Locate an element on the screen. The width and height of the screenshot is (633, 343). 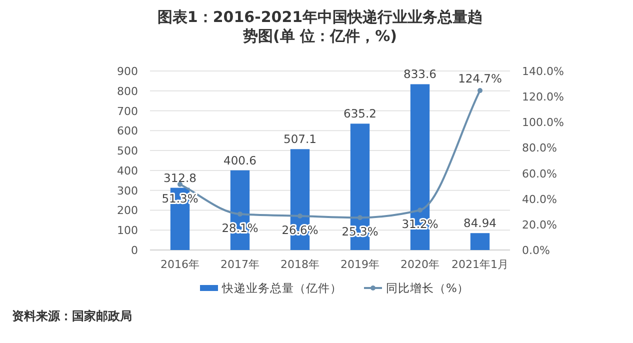
data-label: 124.7% is located at coordinates (480, 79).